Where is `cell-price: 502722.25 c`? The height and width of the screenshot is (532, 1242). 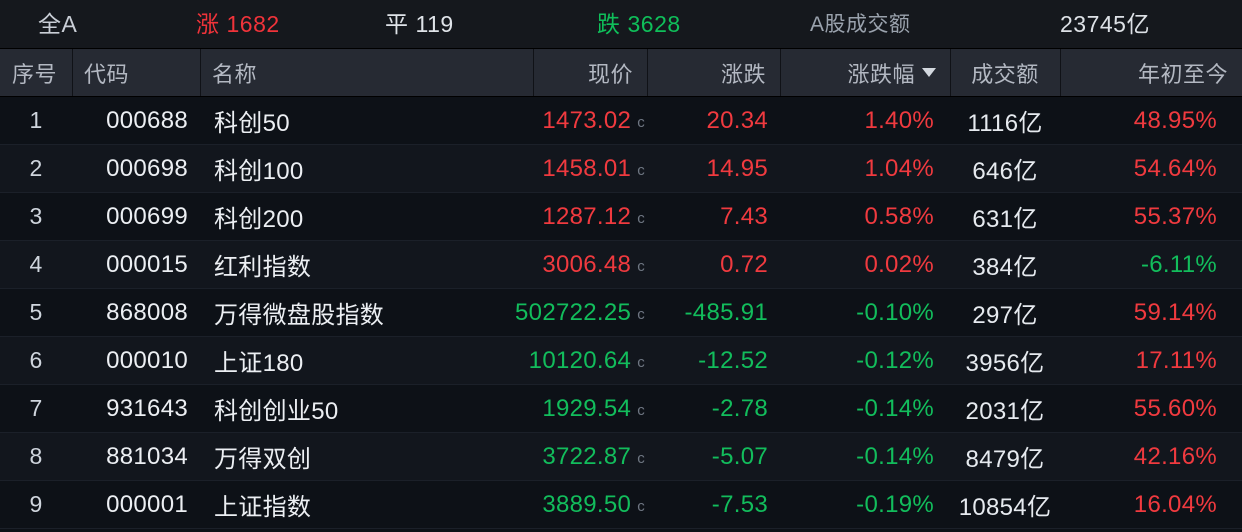 cell-price: 502722.25 c is located at coordinates (581, 312).